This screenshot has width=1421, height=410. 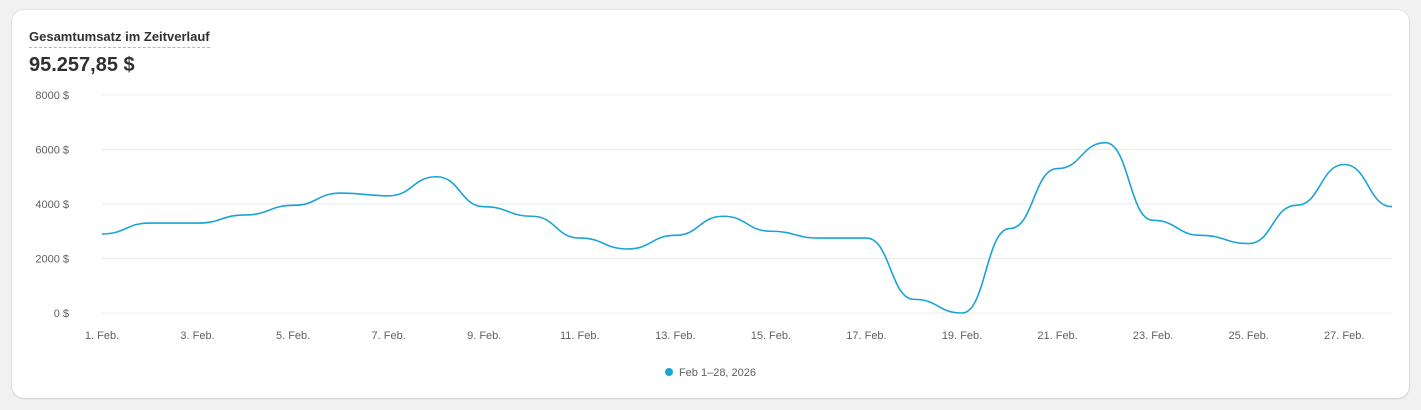 I want to click on x-tick-label: 19. Feb., so click(x=962, y=336).